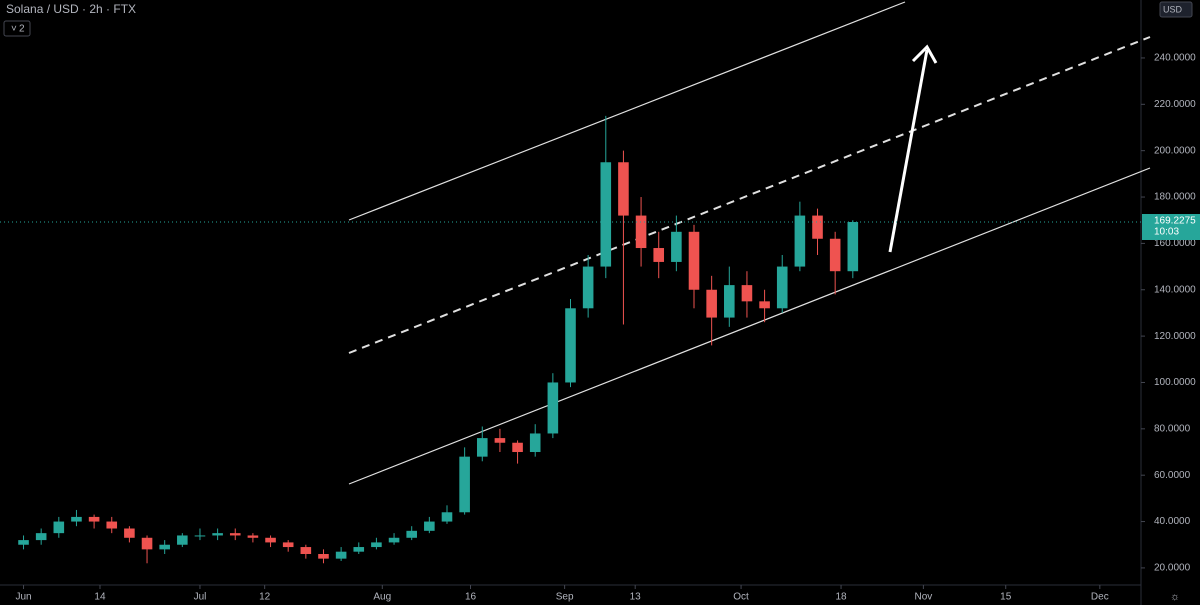  What do you see at coordinates (1175, 197) in the screenshot?
I see `y-tick-label: 180.0000` at bounding box center [1175, 197].